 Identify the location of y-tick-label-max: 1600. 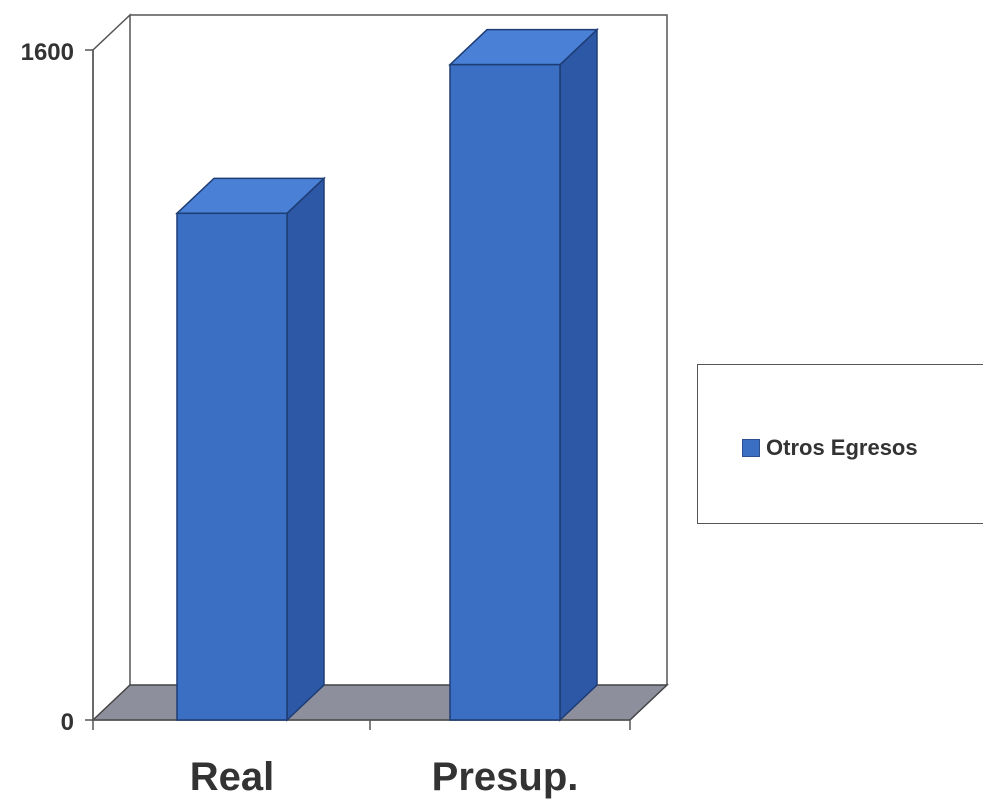
(47, 52).